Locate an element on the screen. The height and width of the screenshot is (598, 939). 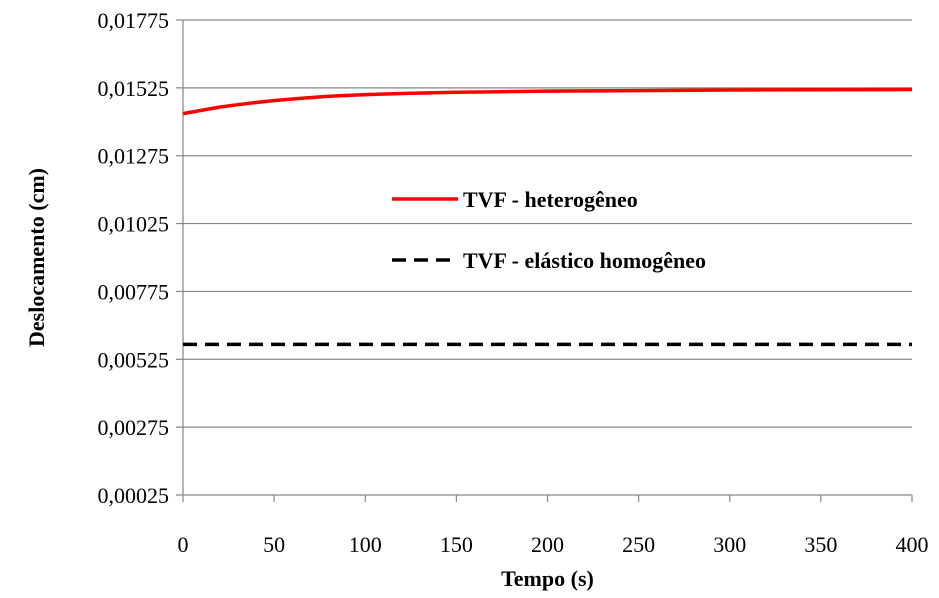
legend-label-1: TVF - elástico homogêneo is located at coordinates (584, 260).